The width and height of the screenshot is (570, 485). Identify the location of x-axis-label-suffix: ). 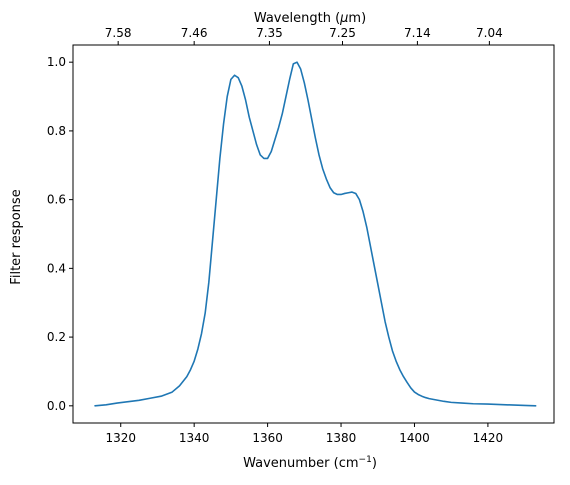
(374, 463).